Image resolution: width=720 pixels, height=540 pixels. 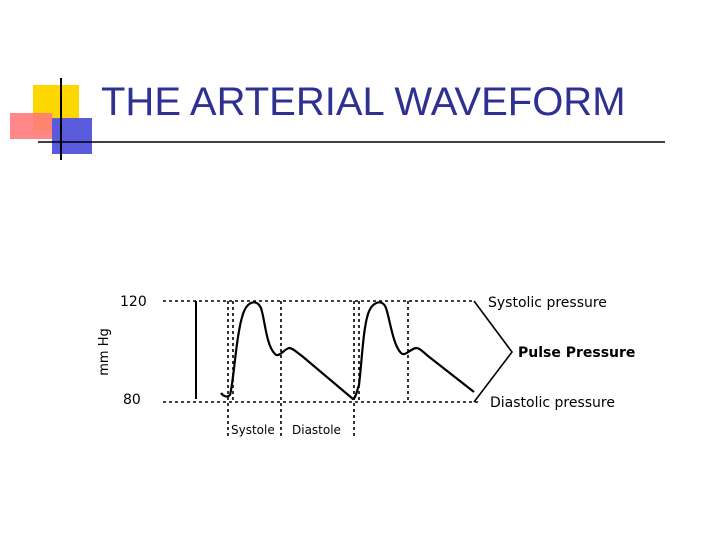 I want to click on decor-red-square, so click(x=31, y=126).